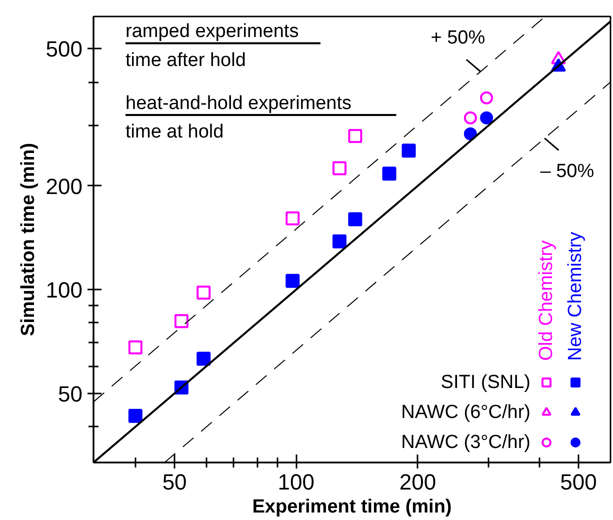 The width and height of the screenshot is (613, 520). Describe the element at coordinates (485, 383) in the screenshot. I see `legend-label: SITI (SNL)` at that location.